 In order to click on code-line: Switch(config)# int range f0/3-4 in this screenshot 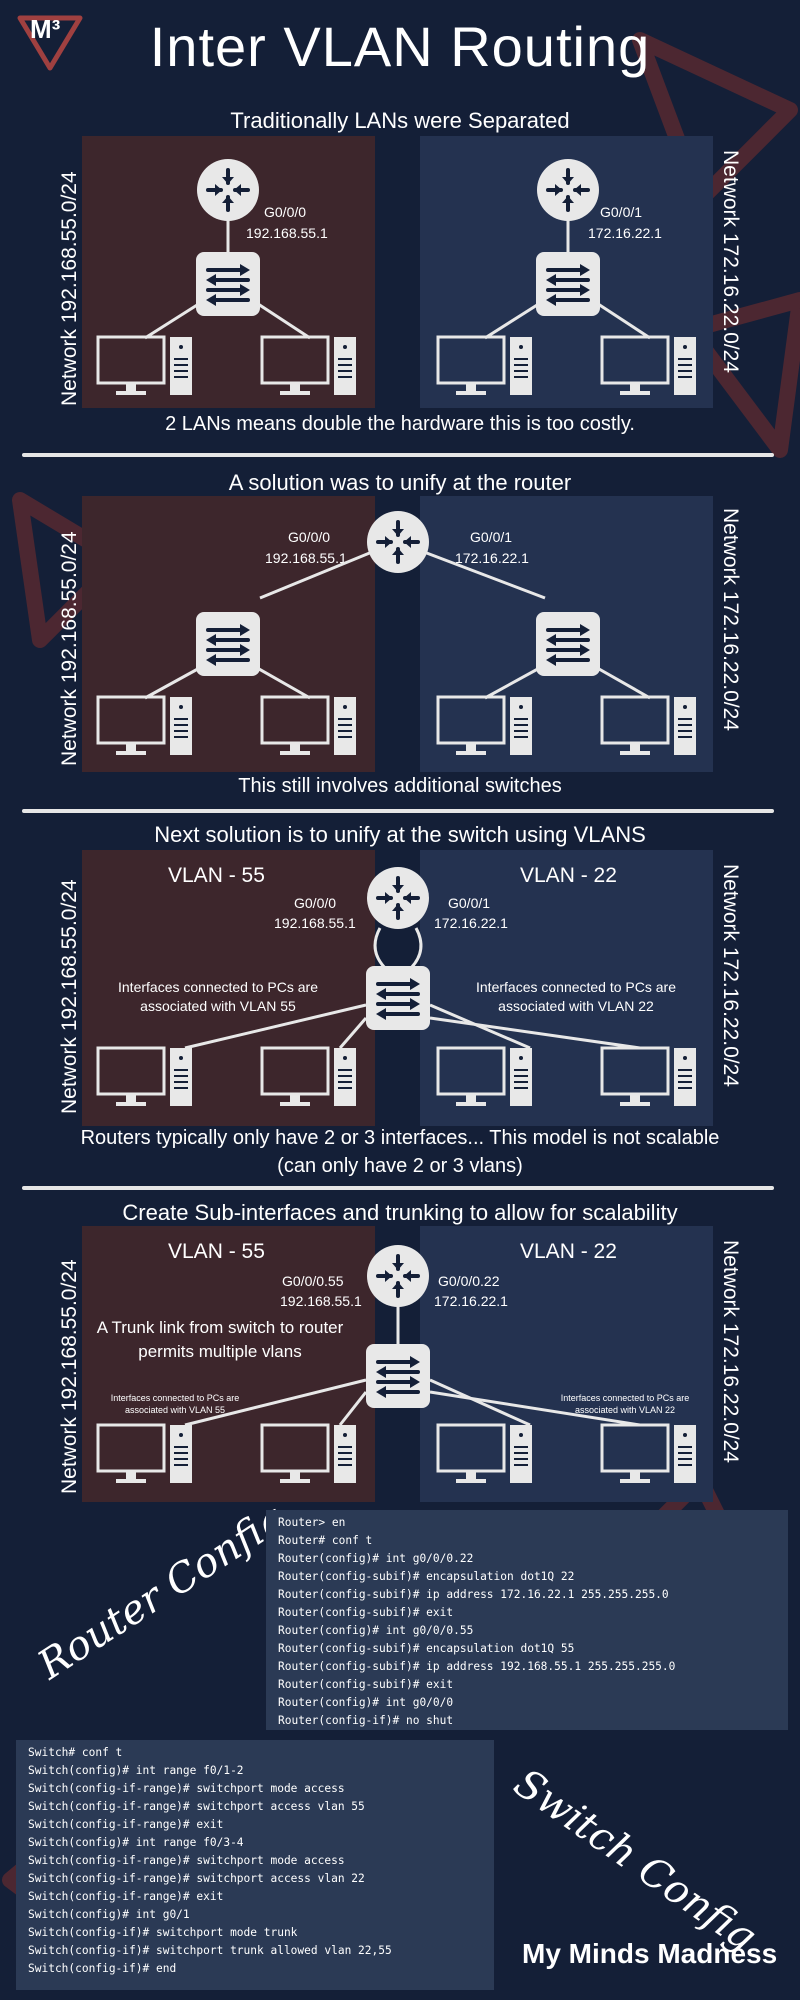, I will do `click(136, 1842)`.